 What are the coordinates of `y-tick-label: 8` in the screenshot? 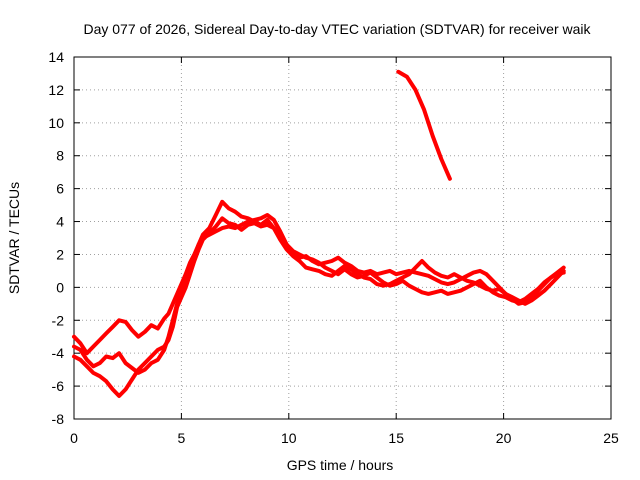 It's located at (60, 156).